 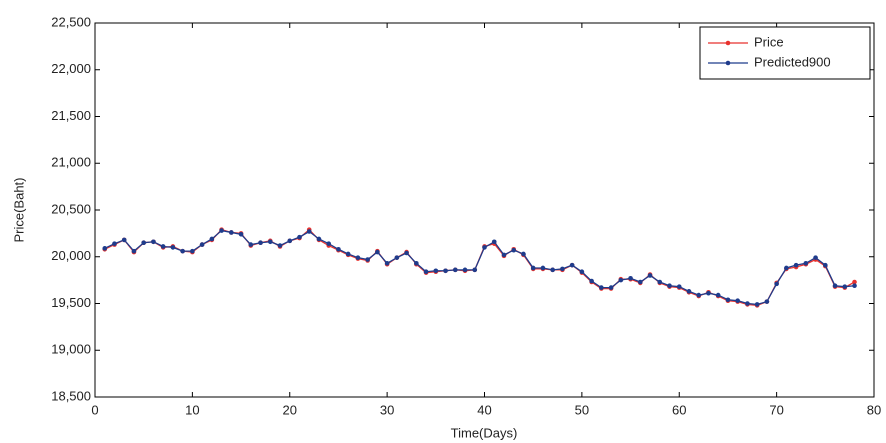 What do you see at coordinates (71, 349) in the screenshot?
I see `y-tick-label: 19,000` at bounding box center [71, 349].